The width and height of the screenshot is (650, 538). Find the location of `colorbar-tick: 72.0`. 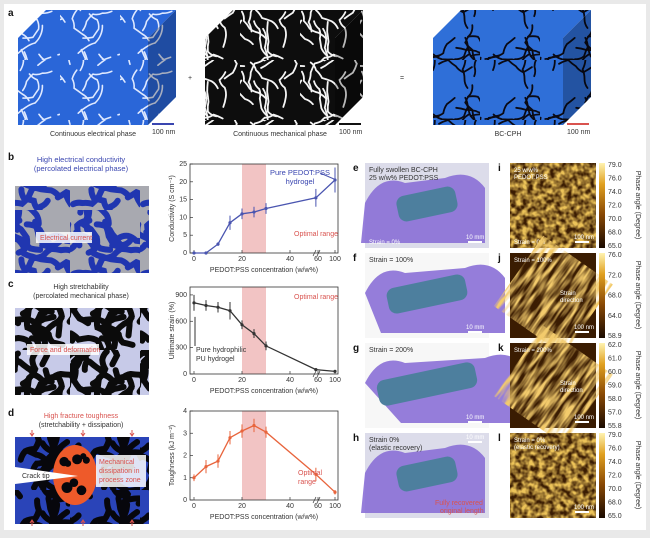

colorbar-tick: 72.0 is located at coordinates (615, 275).